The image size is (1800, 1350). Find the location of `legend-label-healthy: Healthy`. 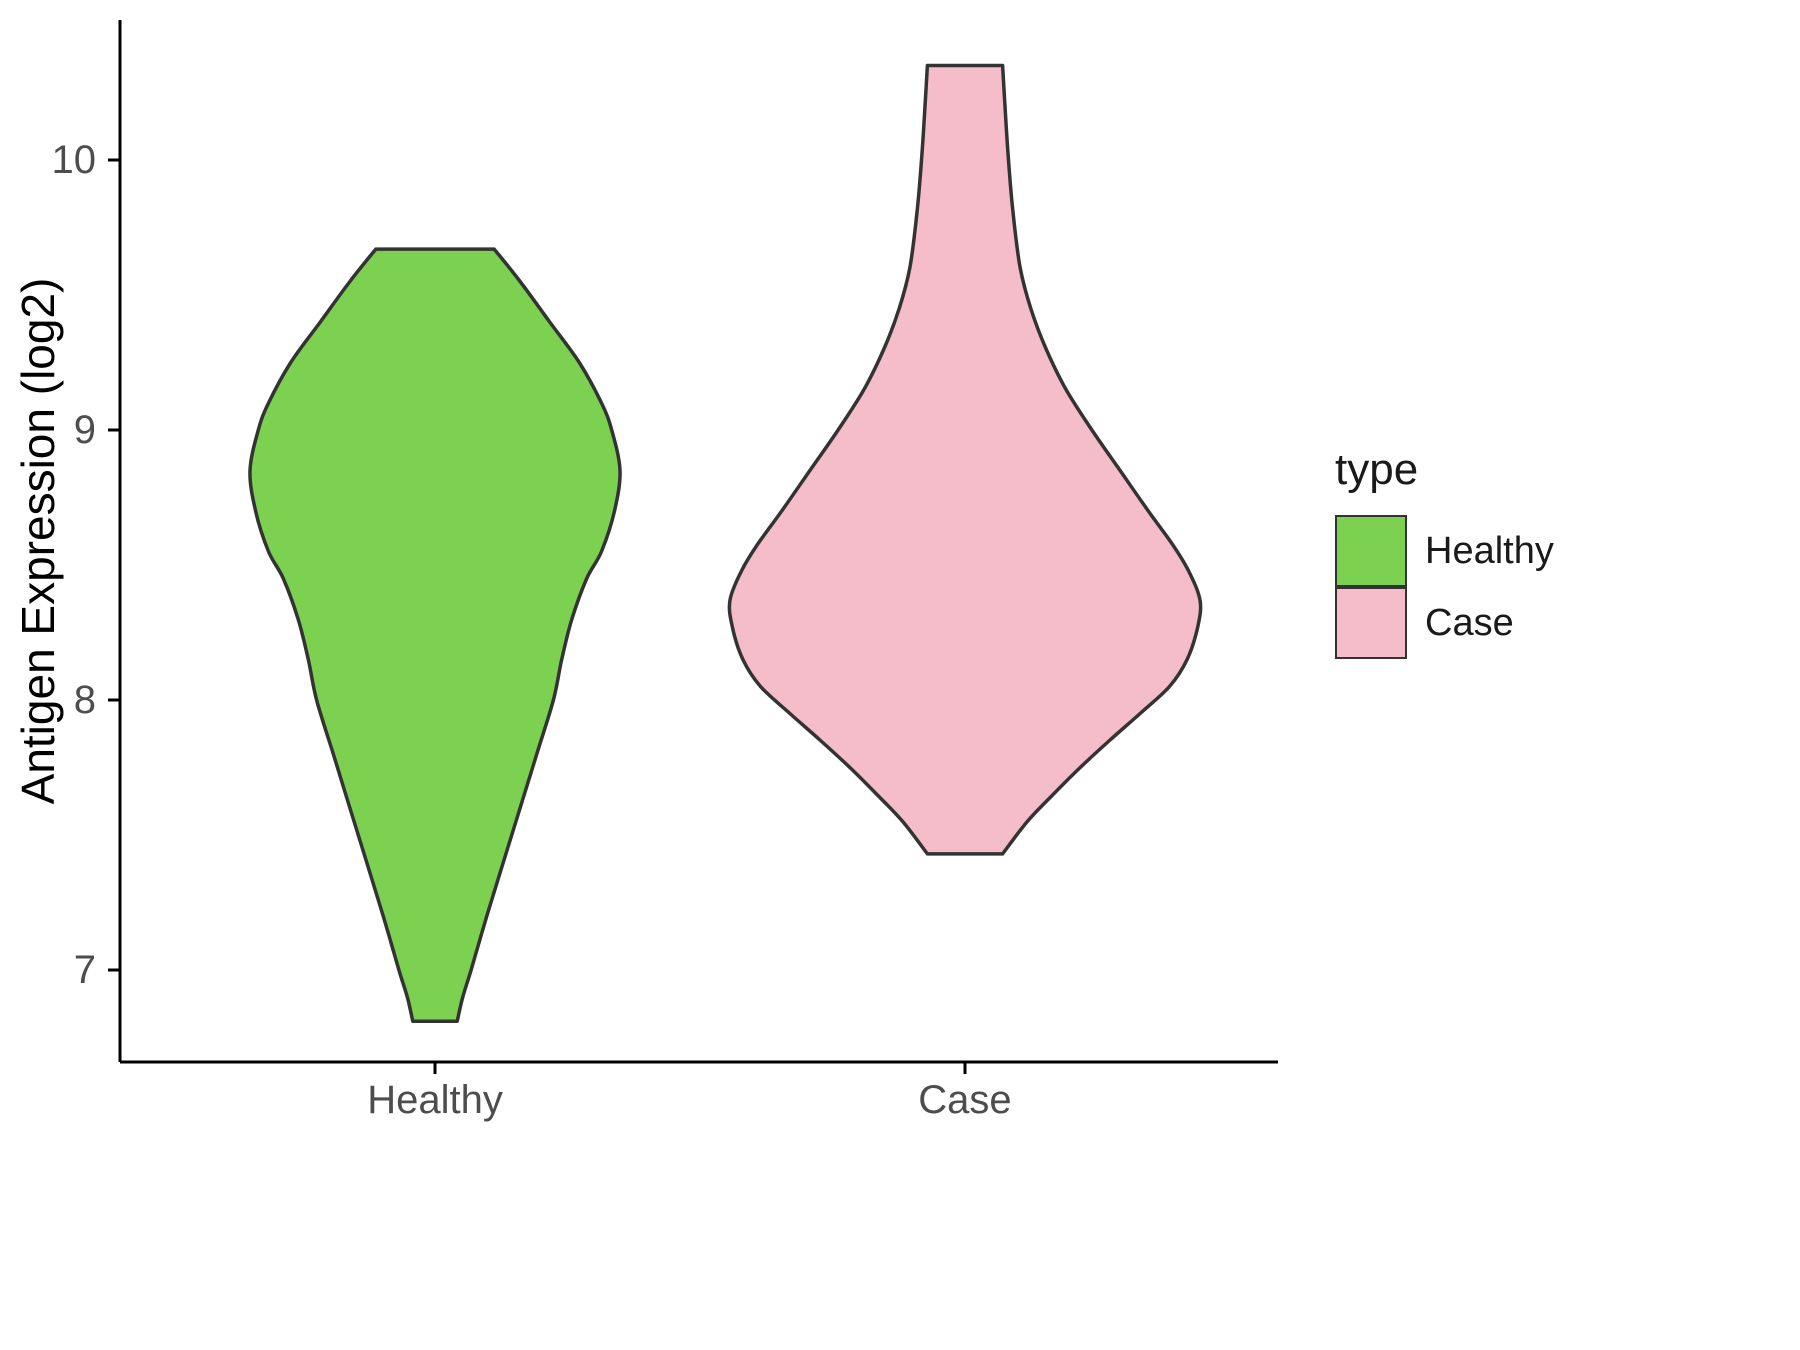

legend-label-healthy: Healthy is located at coordinates (1489, 550).